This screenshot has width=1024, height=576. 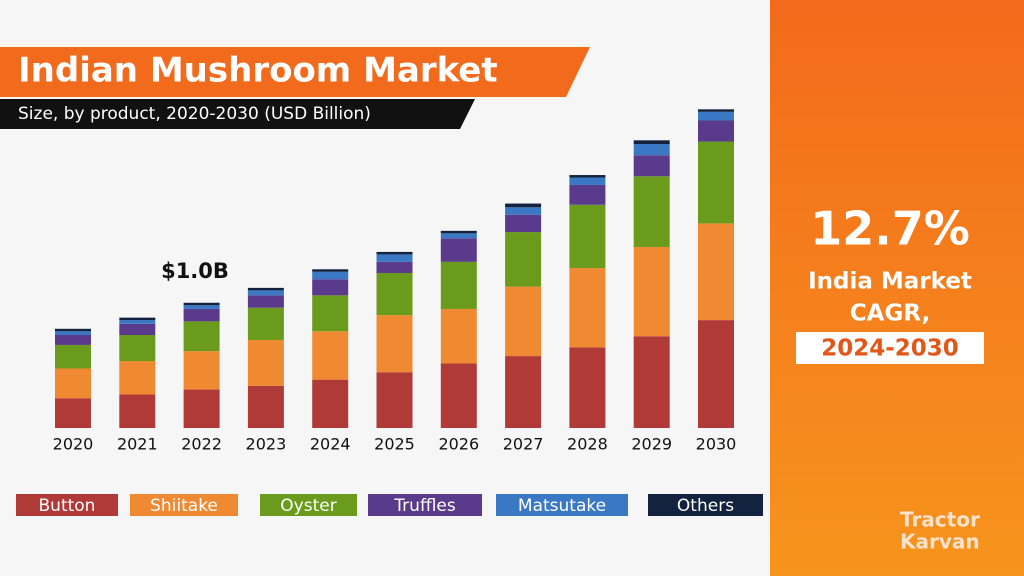 What do you see at coordinates (587, 444) in the screenshot?
I see `x-tick-label: 2028` at bounding box center [587, 444].